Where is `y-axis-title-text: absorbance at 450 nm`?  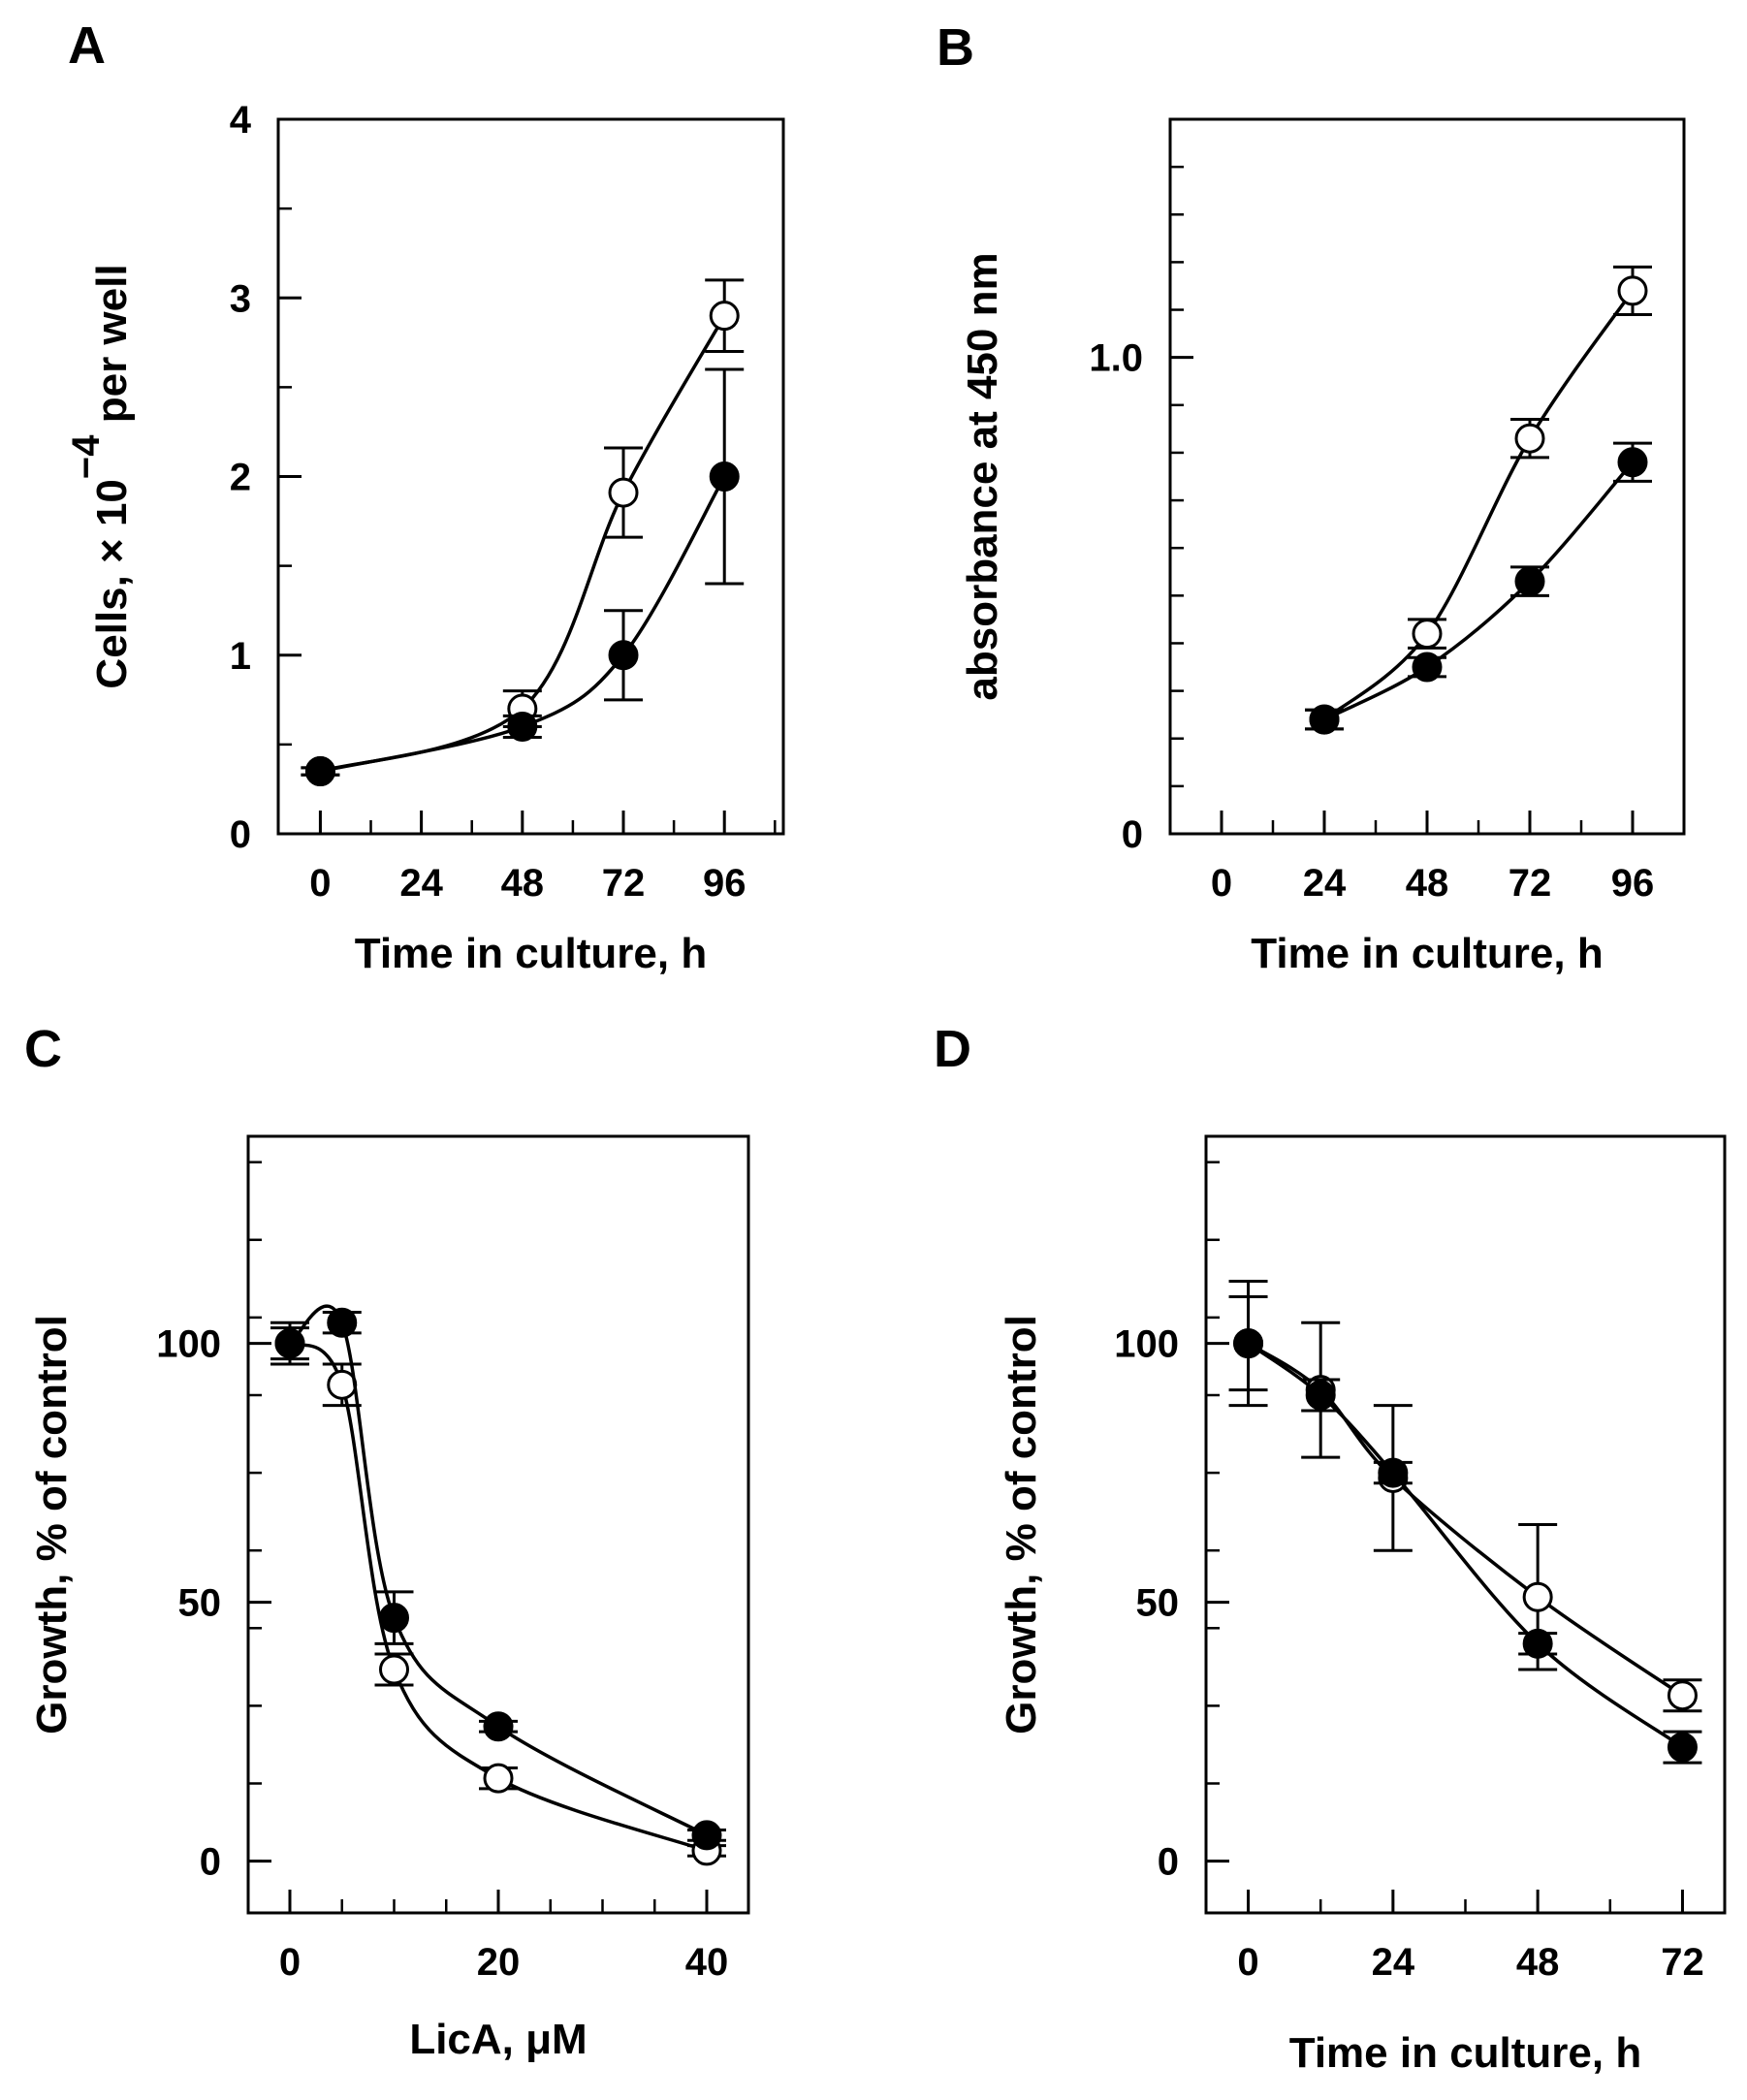 y-axis-title-text: absorbance at 450 nm is located at coordinates (982, 476).